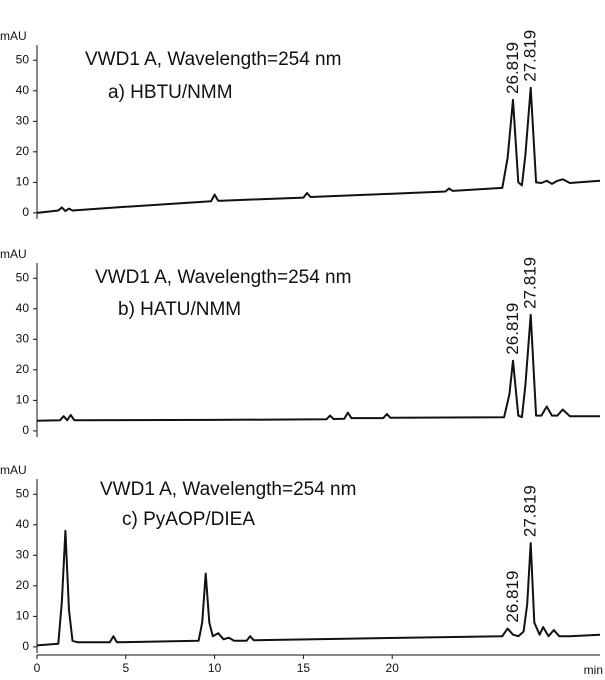  I want to click on x-tick-label: 20, so click(393, 668).